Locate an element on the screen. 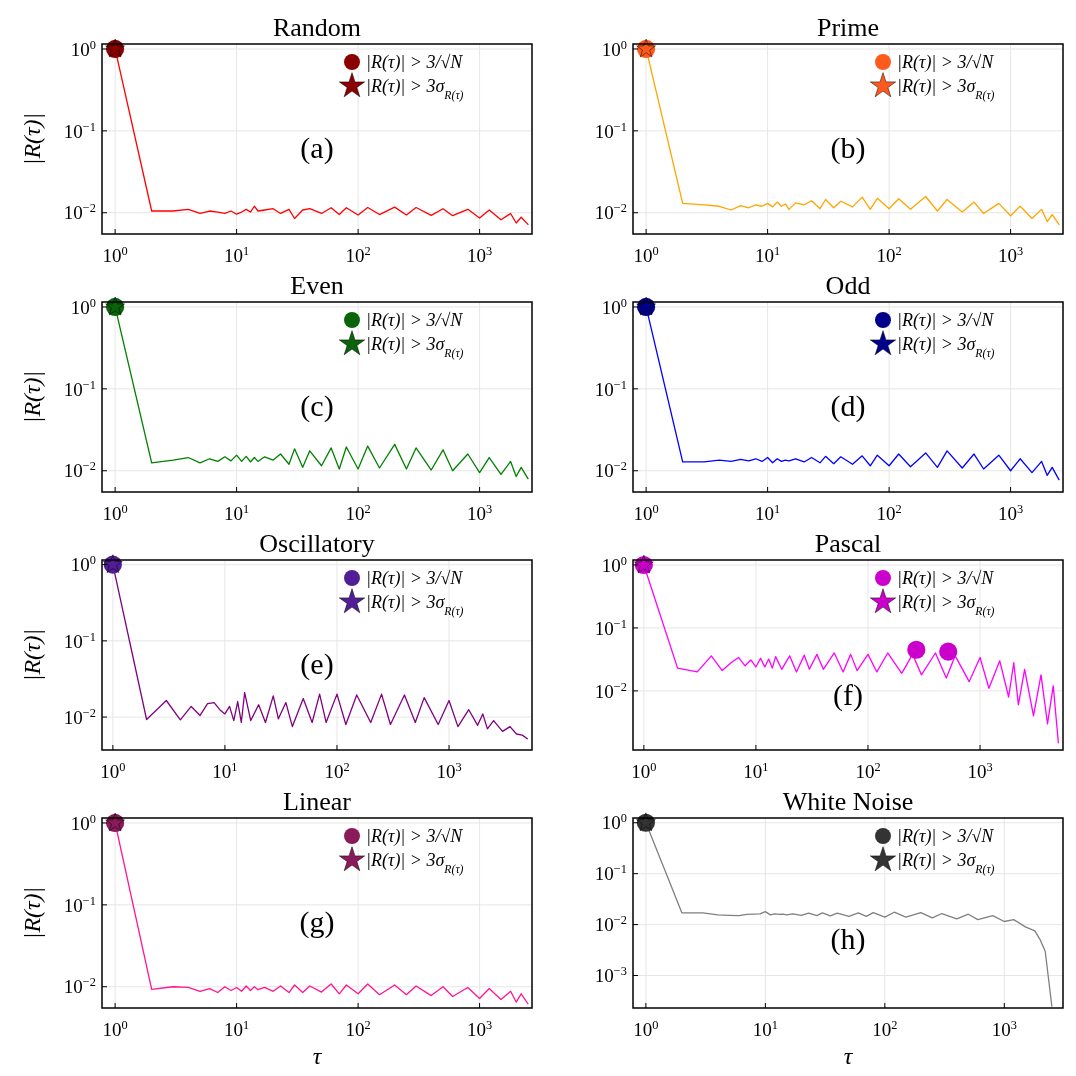  chart-title: Pascal is located at coordinates (848, 543).